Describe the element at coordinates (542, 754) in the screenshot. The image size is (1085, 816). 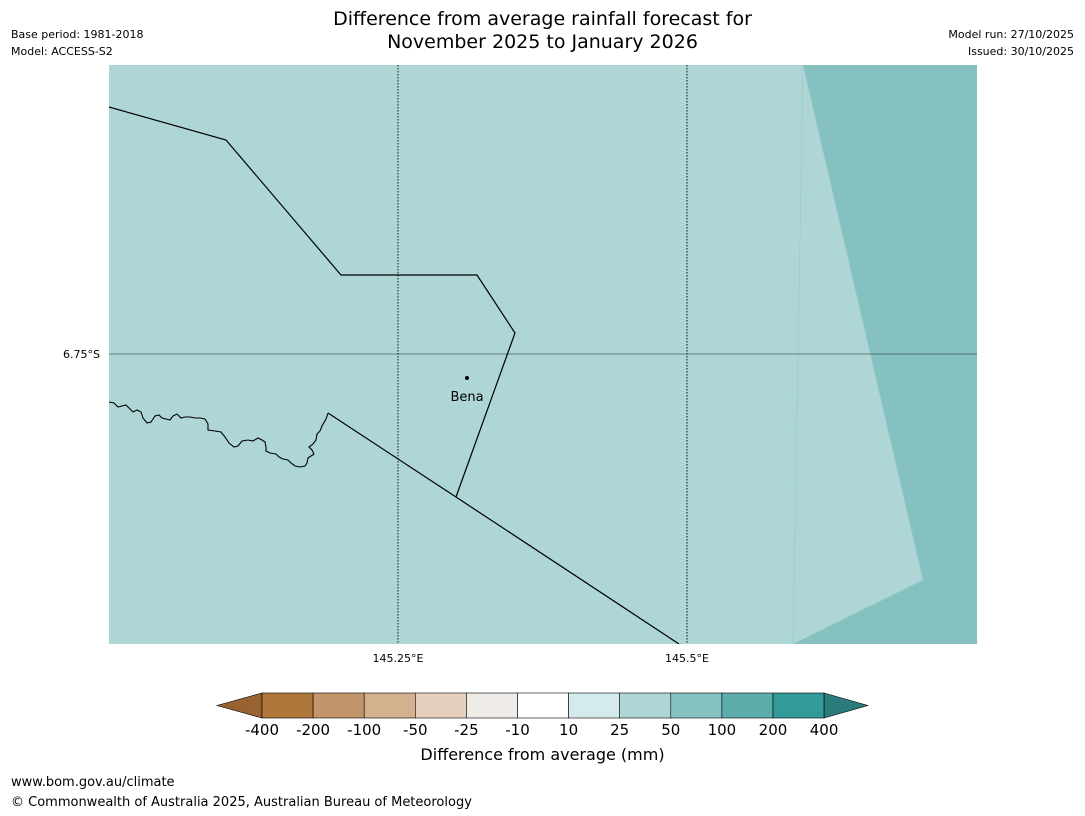
I see `colorbar-title: Difference from average (mm)` at that location.